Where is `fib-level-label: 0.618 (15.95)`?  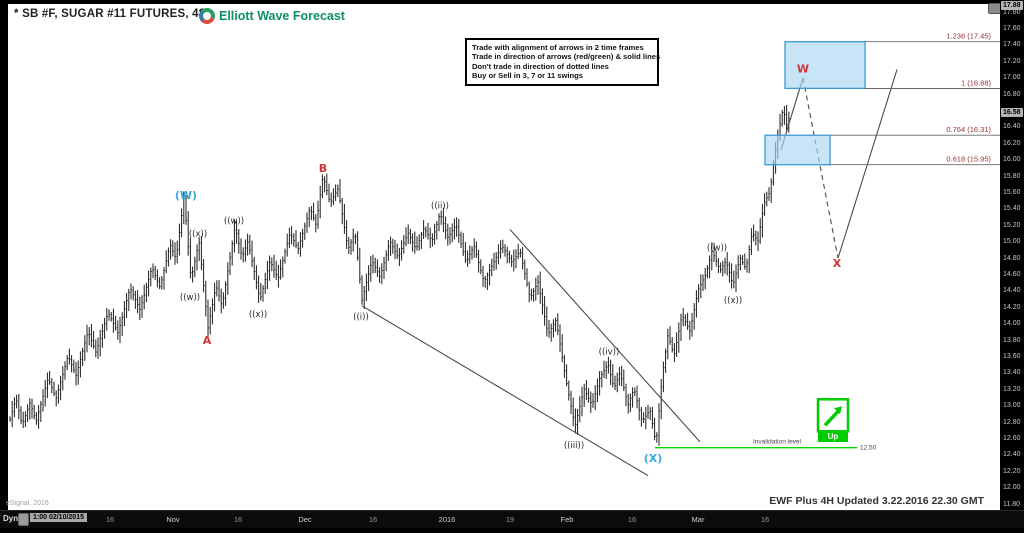 fib-level-label: 0.618 (15.95) is located at coordinates (968, 159).